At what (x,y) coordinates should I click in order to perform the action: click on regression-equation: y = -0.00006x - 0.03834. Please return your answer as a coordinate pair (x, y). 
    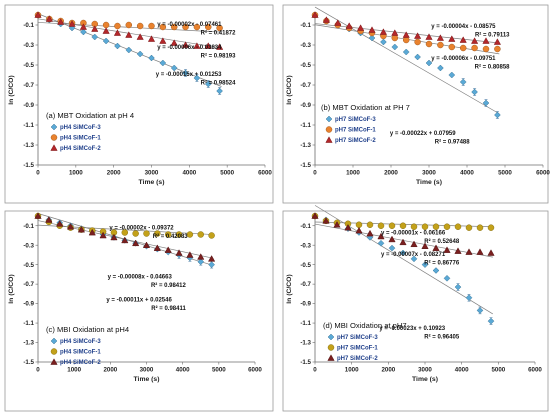
    Looking at the image, I should click on (189, 48).